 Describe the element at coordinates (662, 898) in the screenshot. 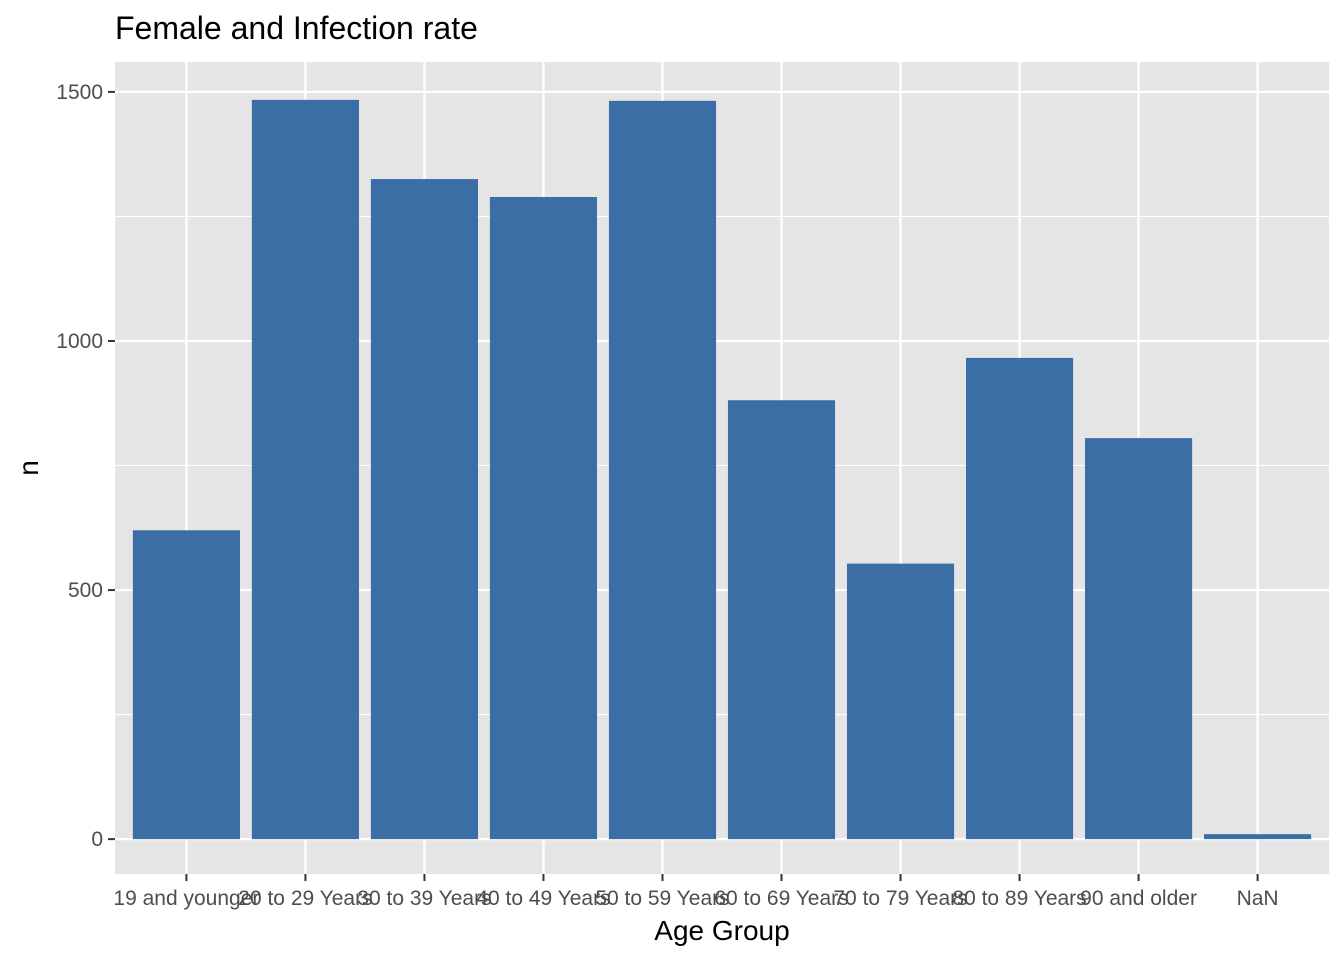

I see `x-tick-label: 50 to 59 Years` at that location.